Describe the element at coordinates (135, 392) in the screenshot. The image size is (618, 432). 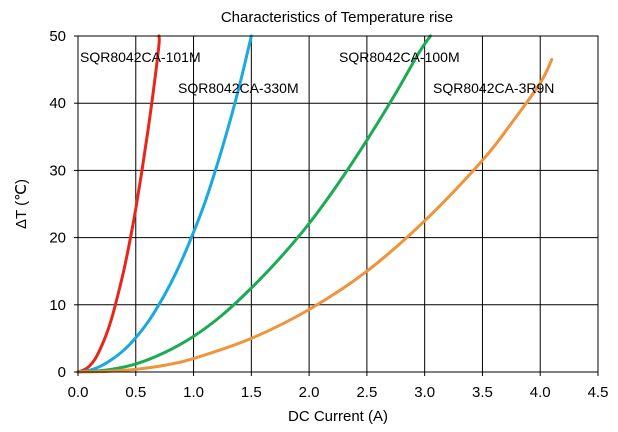
I see `x-tick-label: 0.5` at that location.